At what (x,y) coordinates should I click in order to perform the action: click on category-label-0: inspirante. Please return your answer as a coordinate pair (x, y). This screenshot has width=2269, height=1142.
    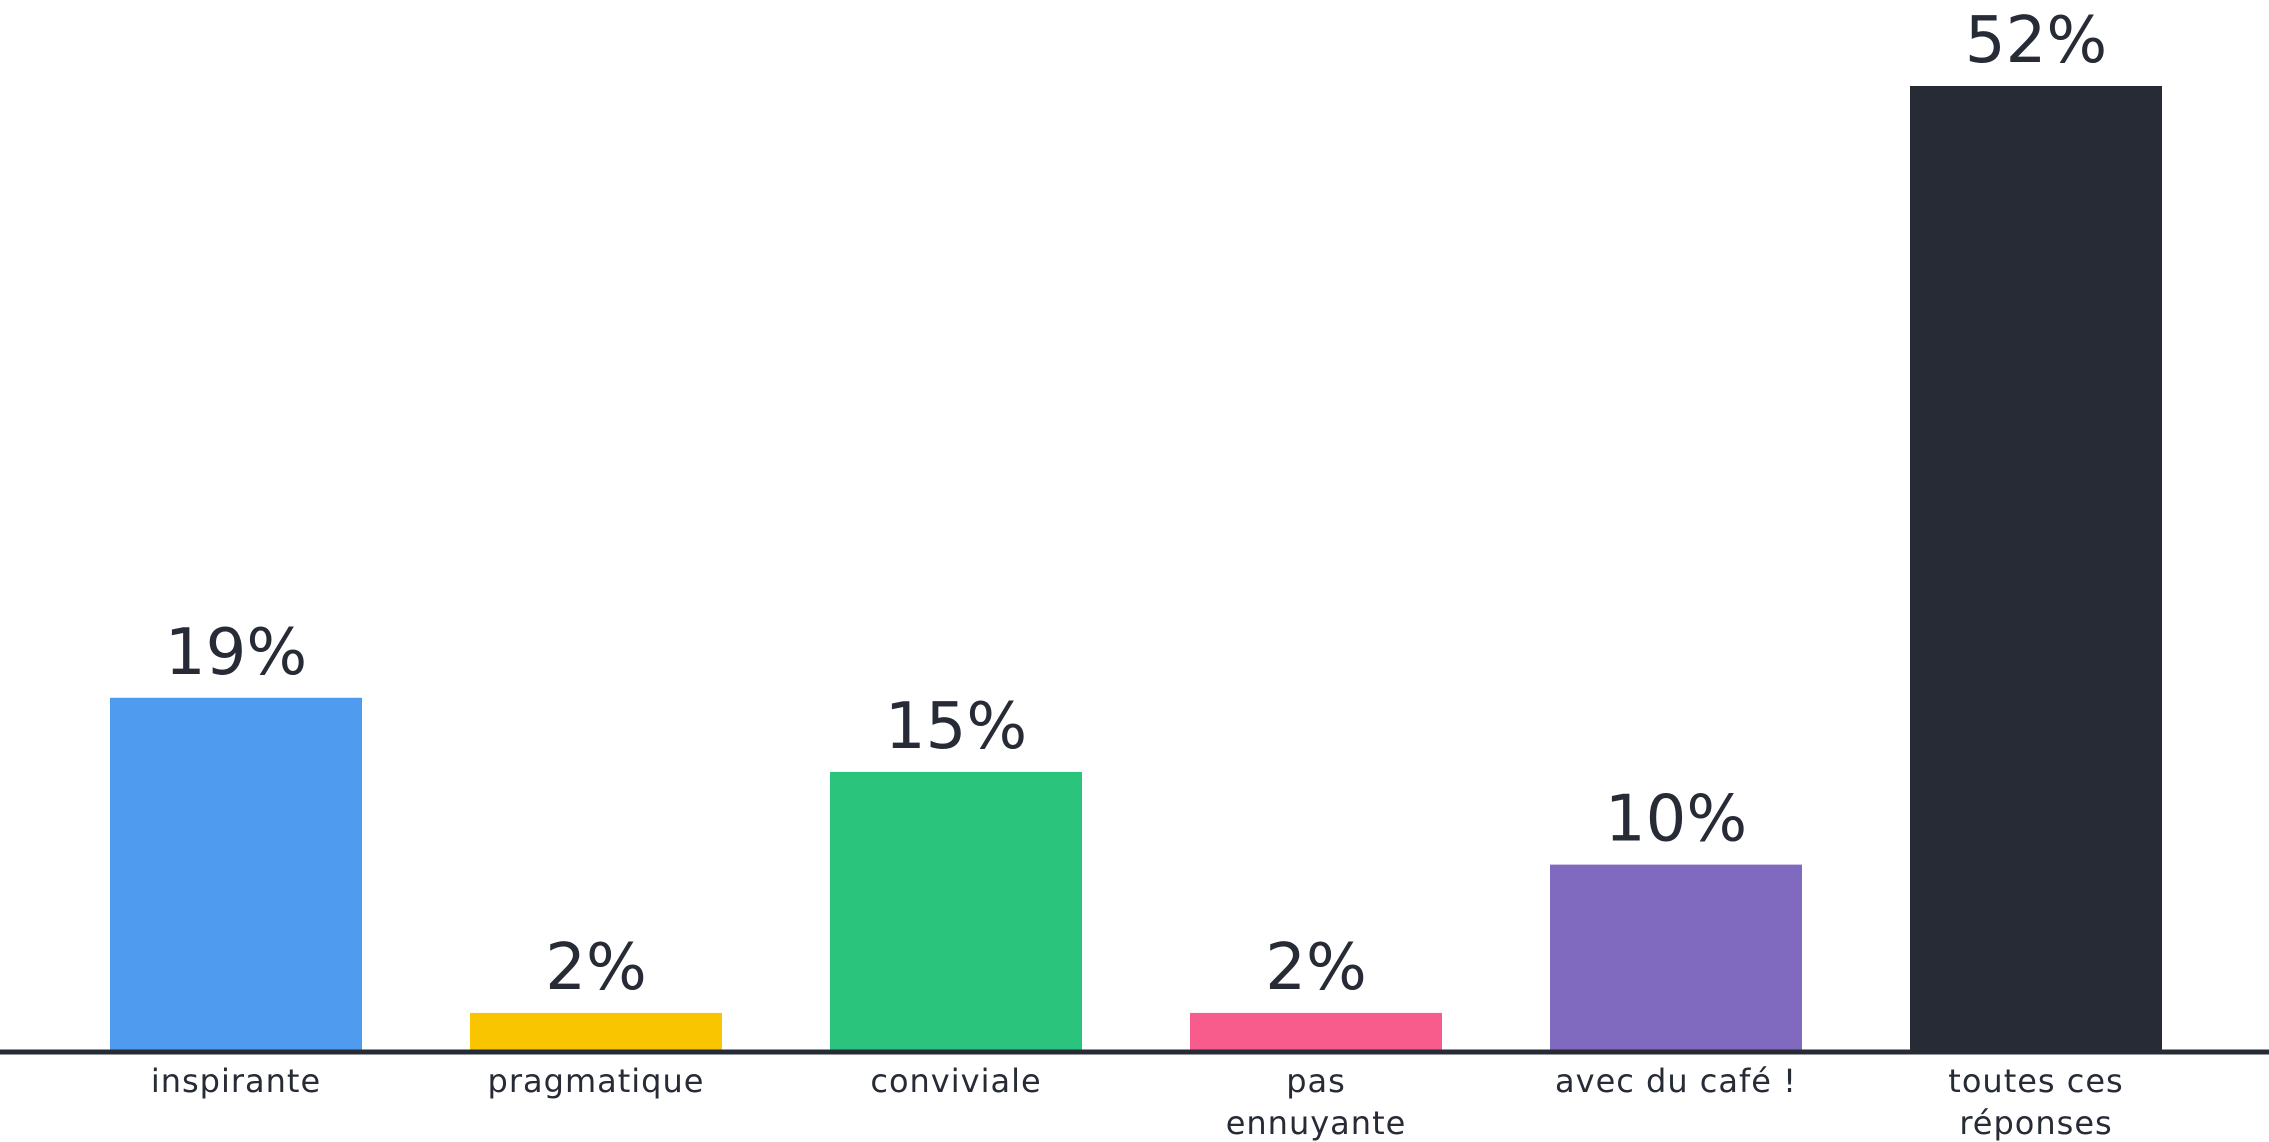
    Looking at the image, I should click on (236, 1081).